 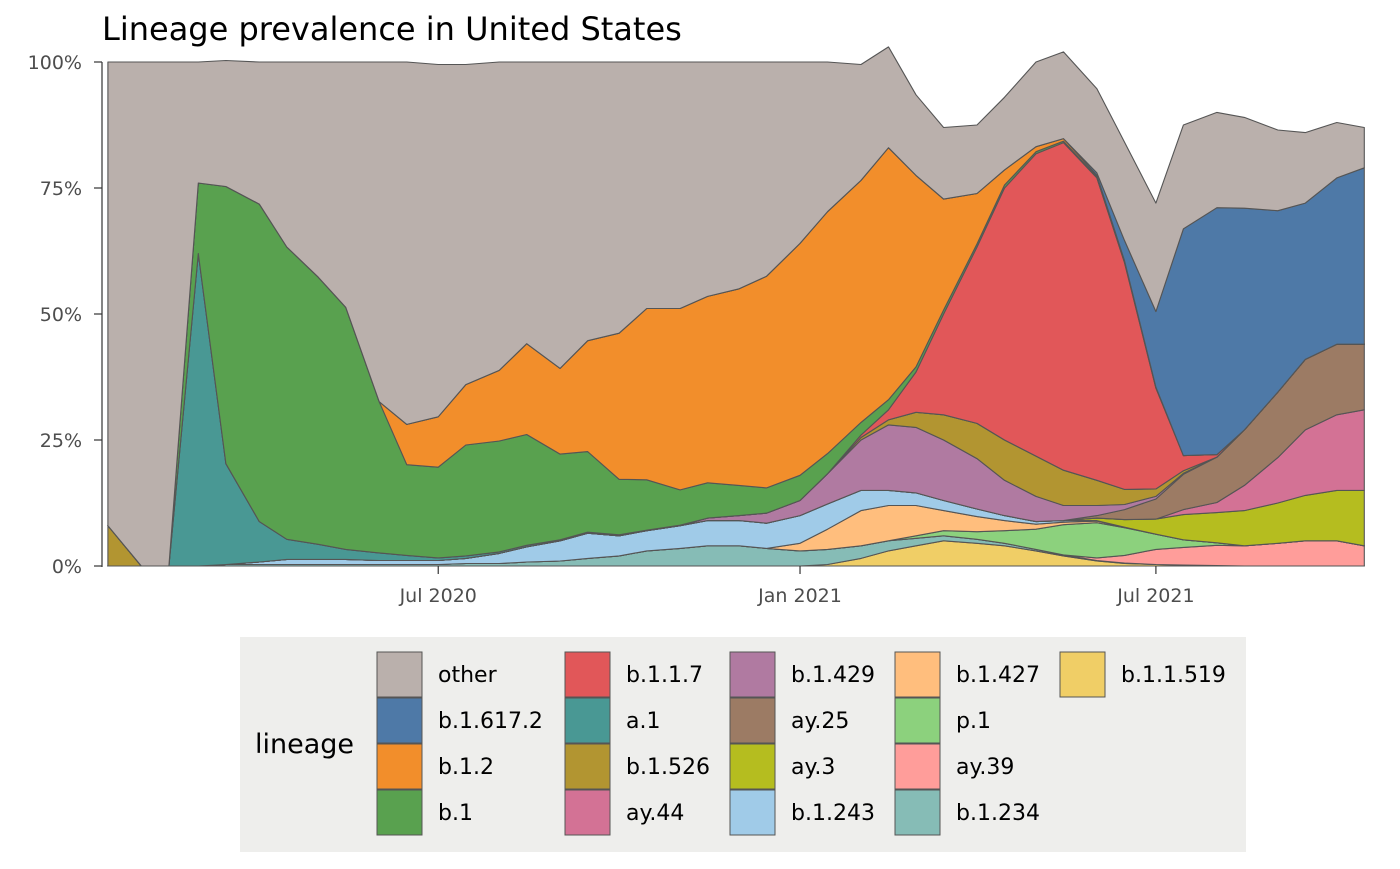 I want to click on legend-label: b.1.427, so click(x=998, y=675).